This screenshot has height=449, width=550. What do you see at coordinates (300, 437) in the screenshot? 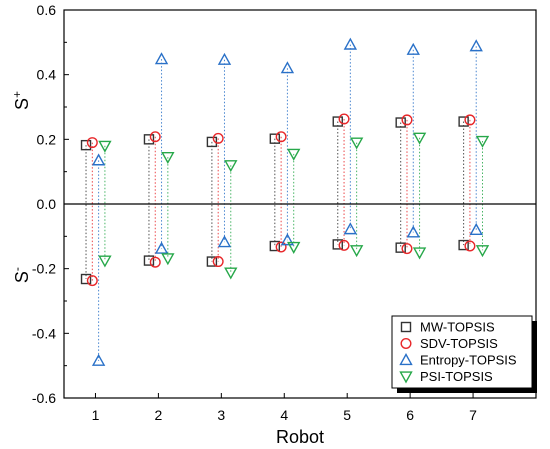
I see `x-axis-title: Robot` at bounding box center [300, 437].